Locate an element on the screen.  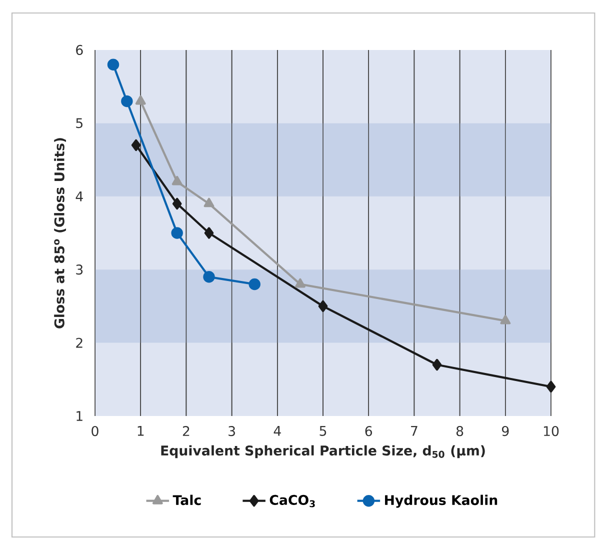
y-axis-title: Gloss at 85$^{o}$ (Gloss Units) is located at coordinates (60, 233).